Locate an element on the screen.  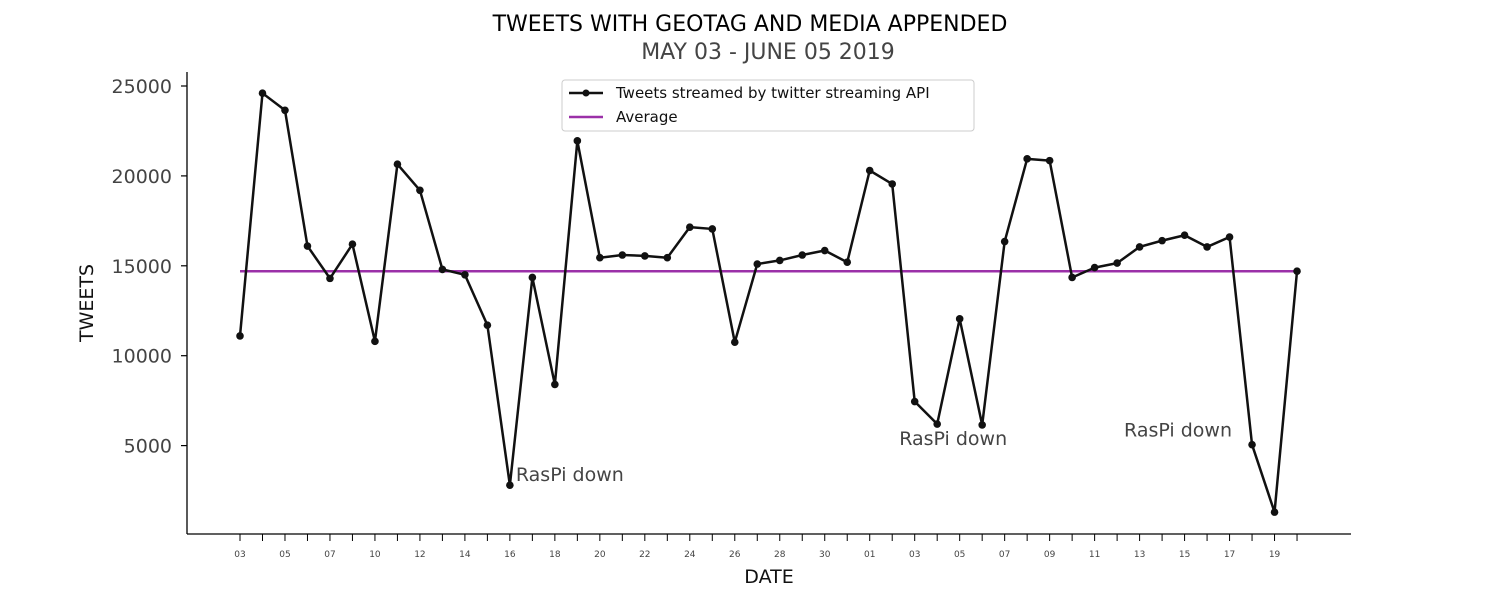
y-tick-label: 15000 is located at coordinates (142, 267).